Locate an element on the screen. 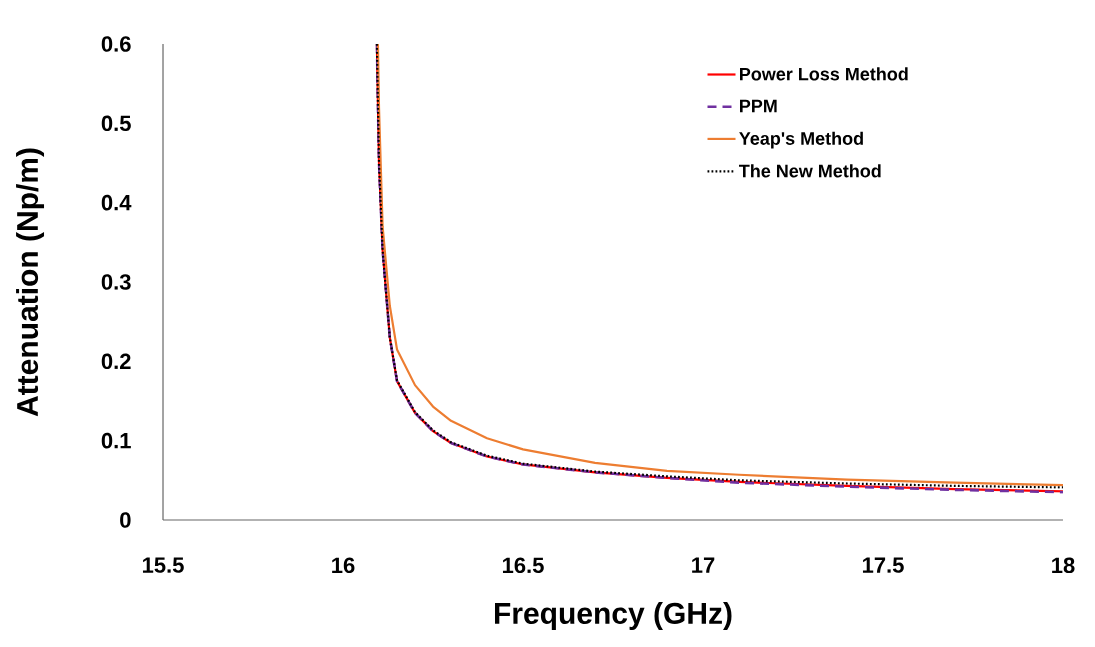 The image size is (1095, 647). y-axis-title: Attenuation (Np/m) is located at coordinates (30, 282).